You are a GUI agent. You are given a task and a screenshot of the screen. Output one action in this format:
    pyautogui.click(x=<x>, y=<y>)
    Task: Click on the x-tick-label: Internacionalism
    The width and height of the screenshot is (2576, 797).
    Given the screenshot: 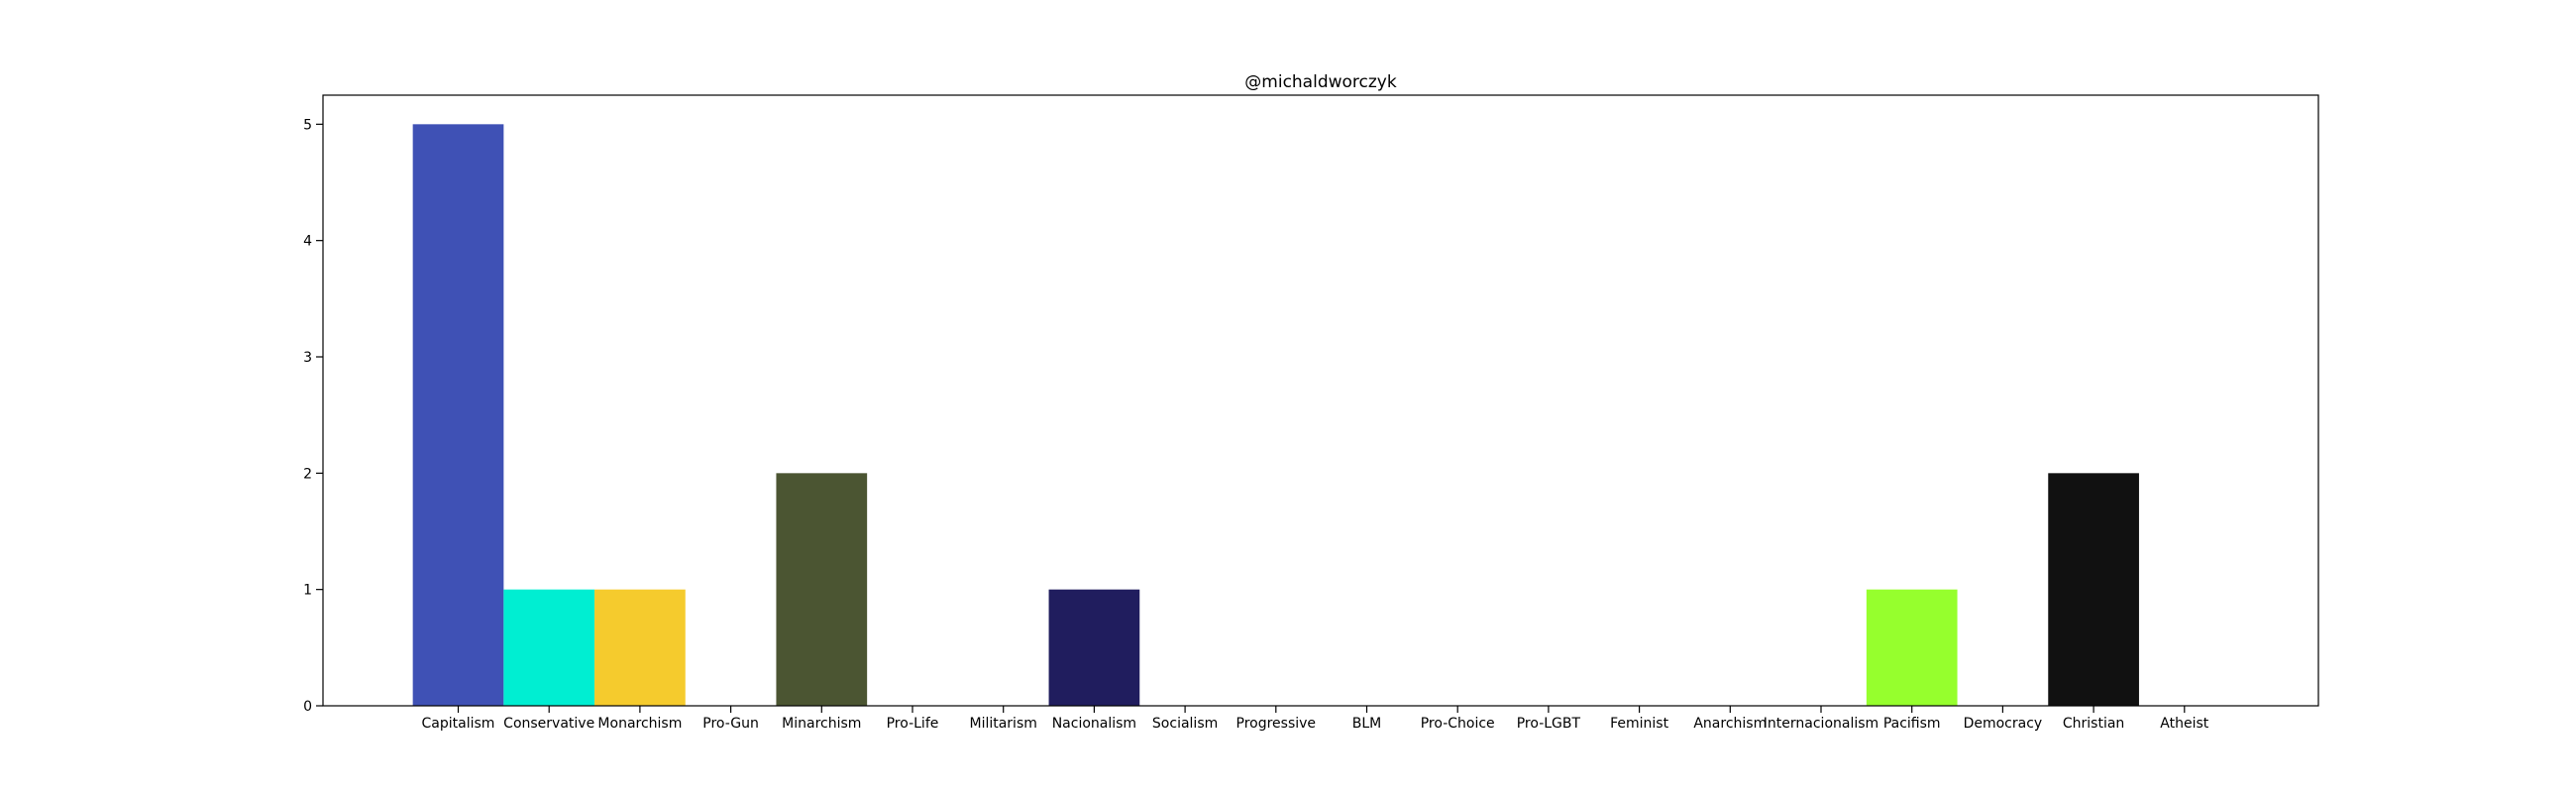 What is the action you would take?
    pyautogui.click(x=1821, y=724)
    